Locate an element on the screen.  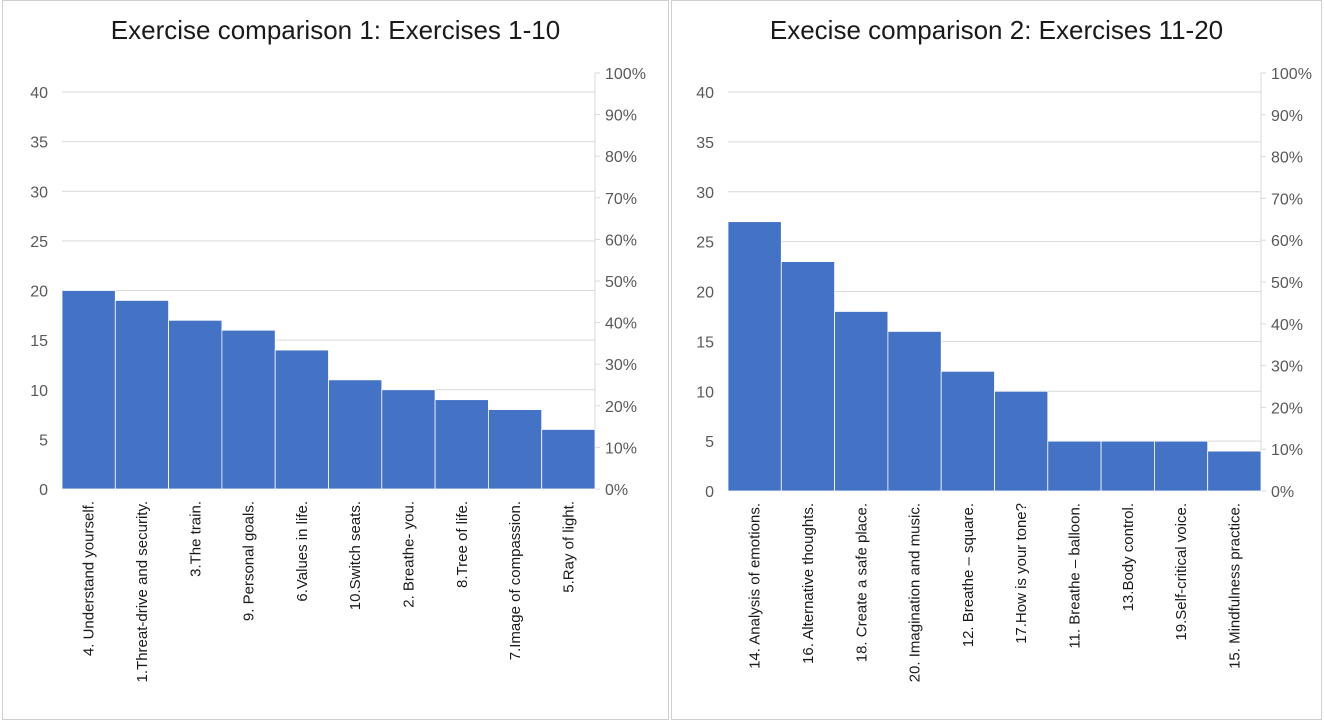
category-label: 9. Personal goals. is located at coordinates (249, 561).